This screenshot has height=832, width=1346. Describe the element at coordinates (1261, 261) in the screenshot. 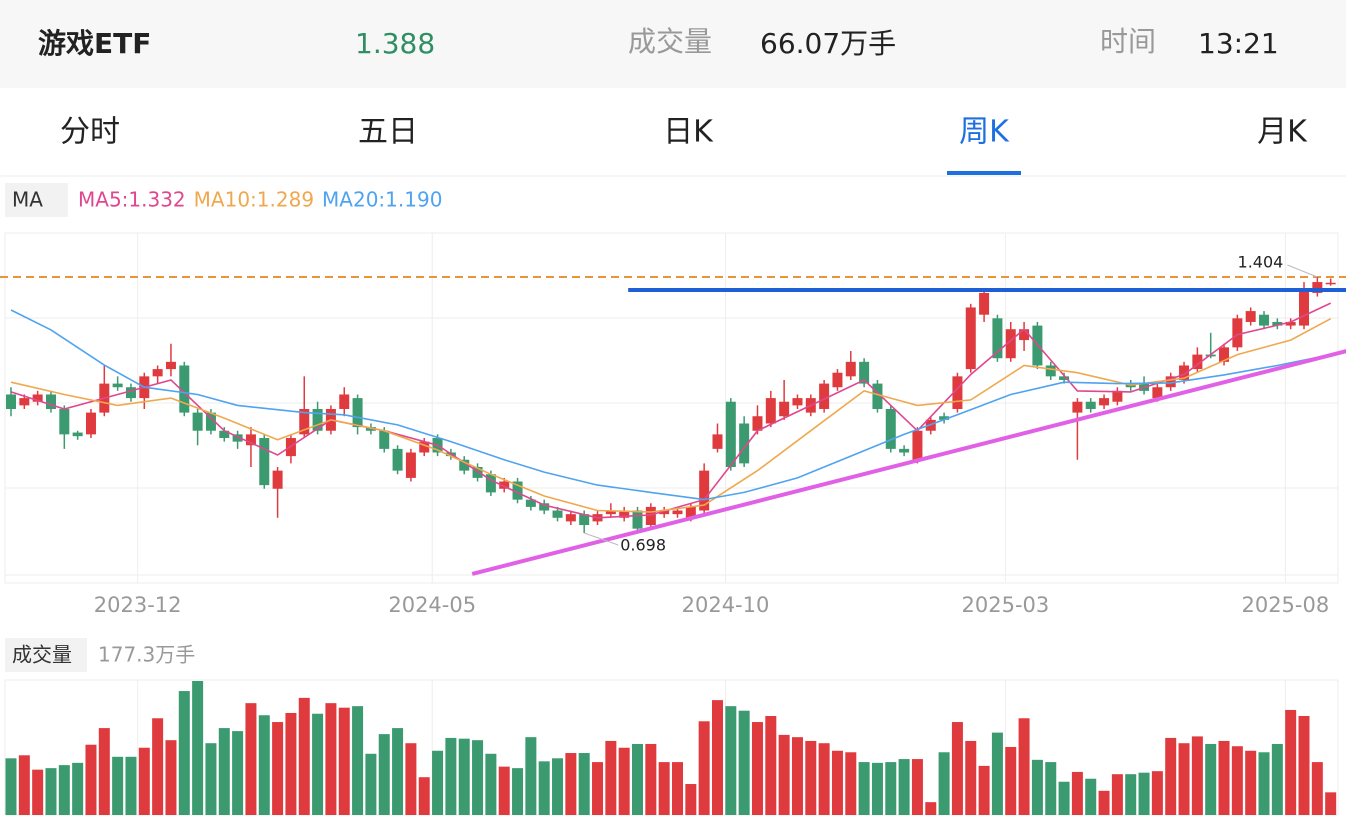

I see `max-annotation: 1.404` at that location.